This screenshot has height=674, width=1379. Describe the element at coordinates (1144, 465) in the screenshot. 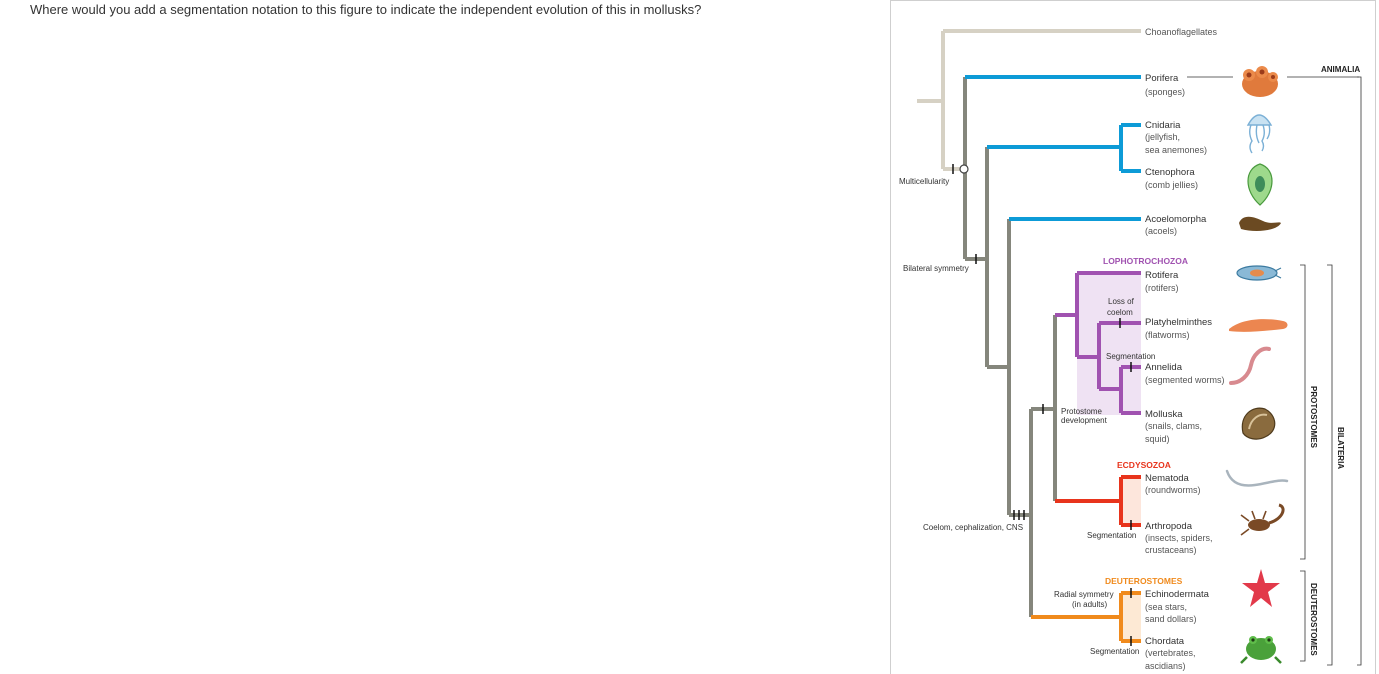

I see `group-ecdysozoa: ECDYSOZOA` at that location.